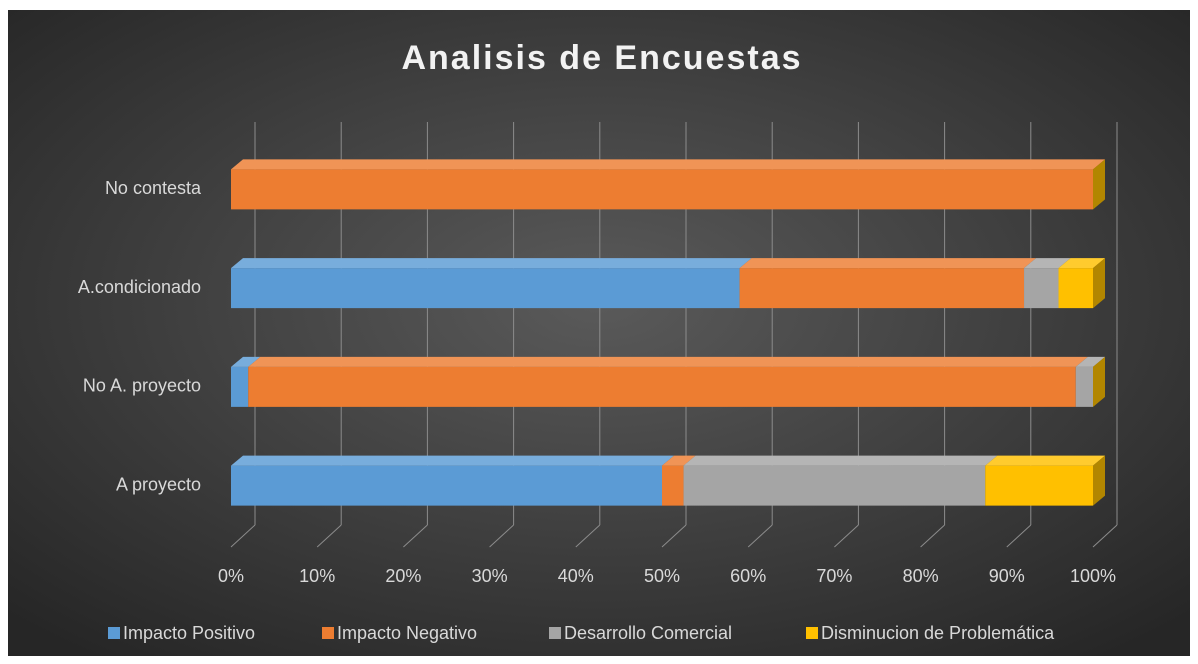 Image resolution: width=1198 pixels, height=664 pixels. I want to click on x-tick-label: 10%, so click(317, 576).